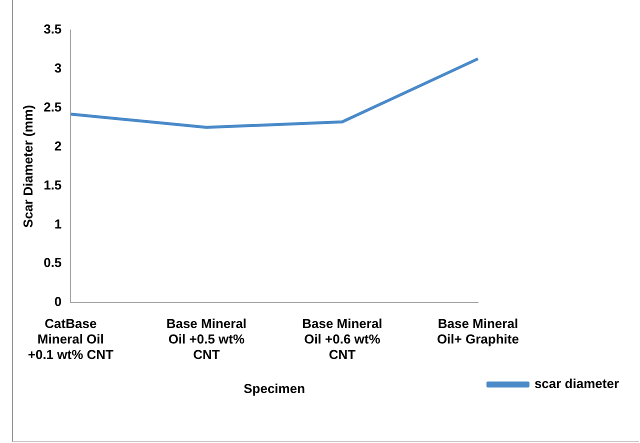 This screenshot has width=640, height=443. I want to click on y-axis-title: Scar Diameter (mm), so click(28, 166).